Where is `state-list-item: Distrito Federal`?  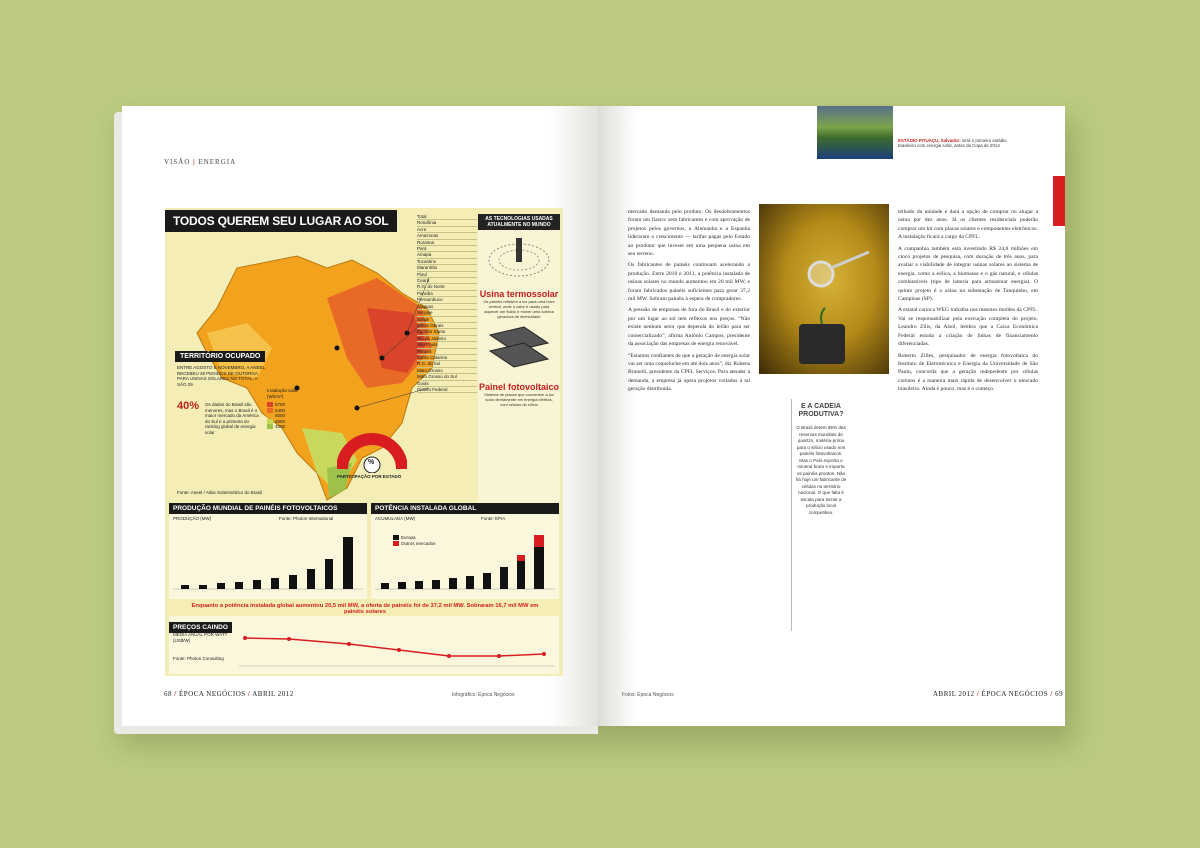 state-list-item: Distrito Federal is located at coordinates (447, 390).